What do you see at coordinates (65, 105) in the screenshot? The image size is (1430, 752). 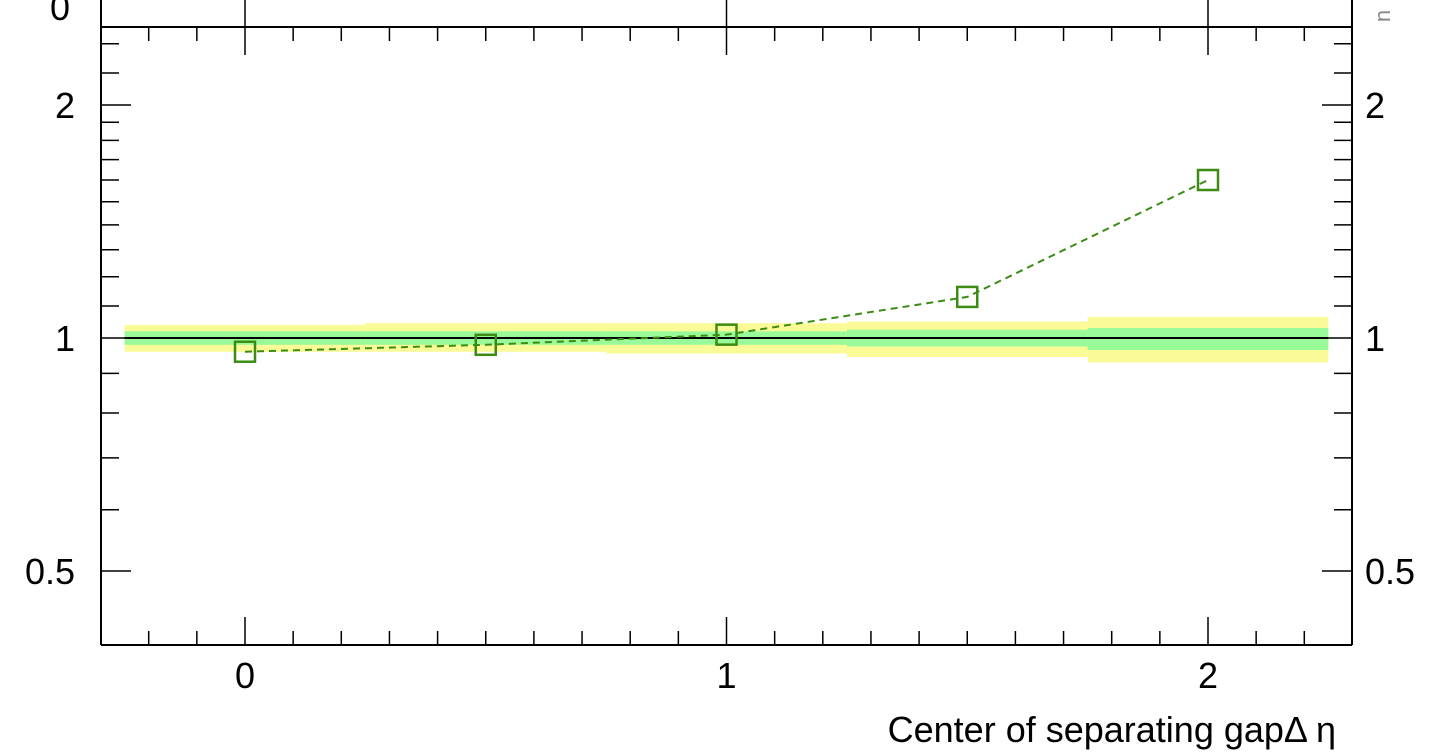 I see `y-tick-label-left: 2` at bounding box center [65, 105].